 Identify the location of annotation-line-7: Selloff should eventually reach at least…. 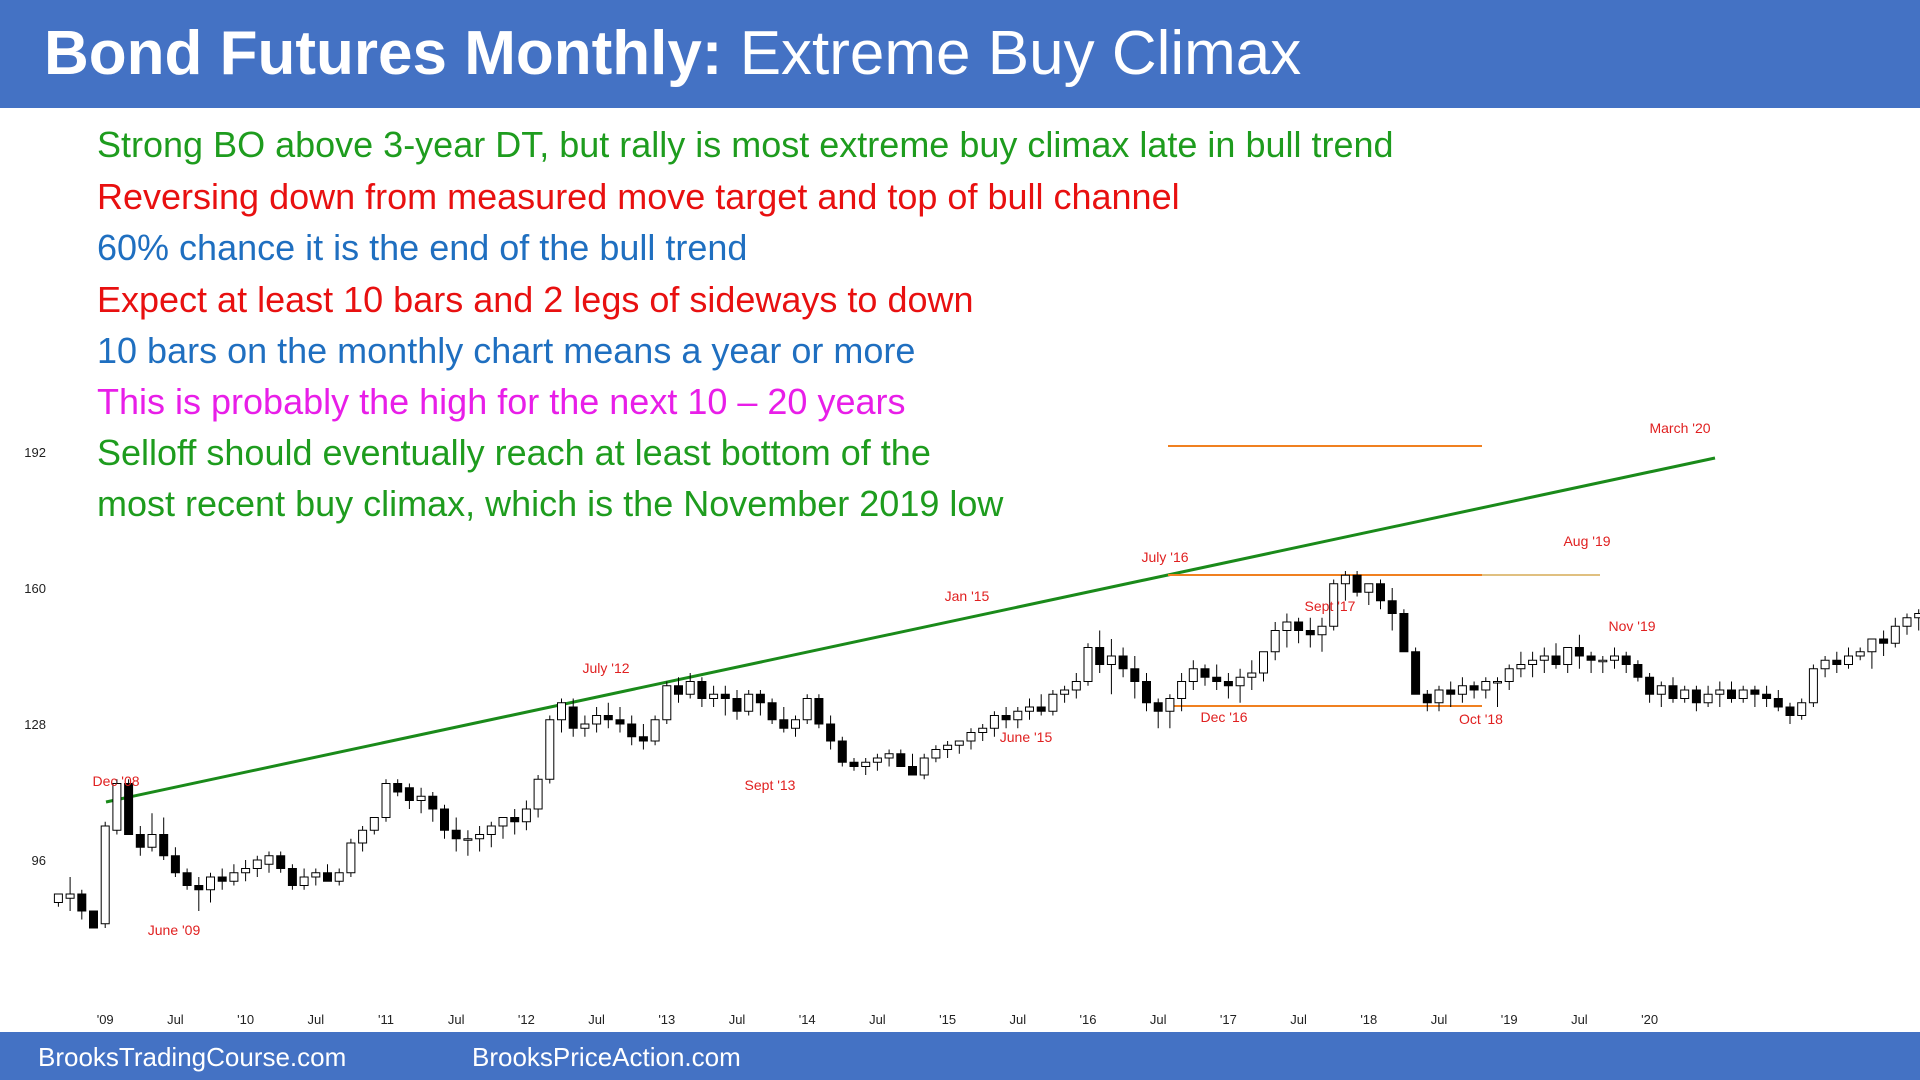
(514, 452).